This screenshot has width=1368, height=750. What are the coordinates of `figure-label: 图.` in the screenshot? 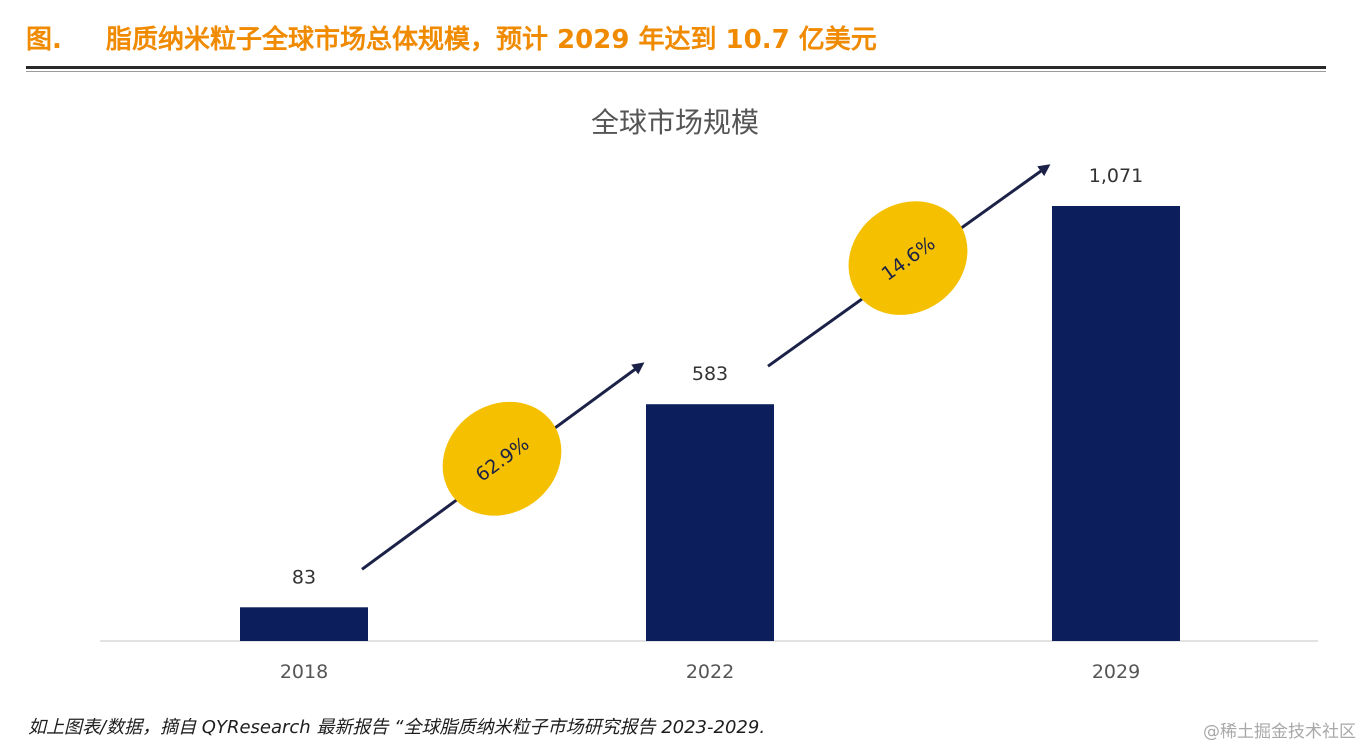 It's located at (44, 40).